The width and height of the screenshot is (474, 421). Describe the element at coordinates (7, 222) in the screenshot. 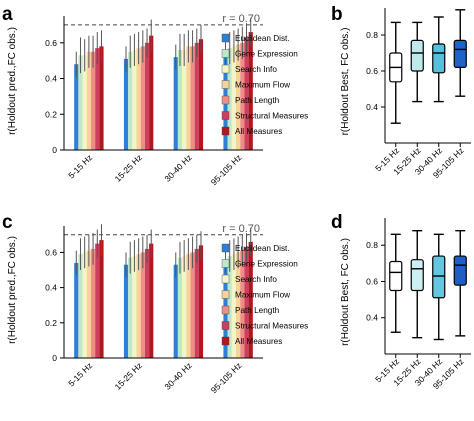

I see `panel-letter-c: c` at that location.